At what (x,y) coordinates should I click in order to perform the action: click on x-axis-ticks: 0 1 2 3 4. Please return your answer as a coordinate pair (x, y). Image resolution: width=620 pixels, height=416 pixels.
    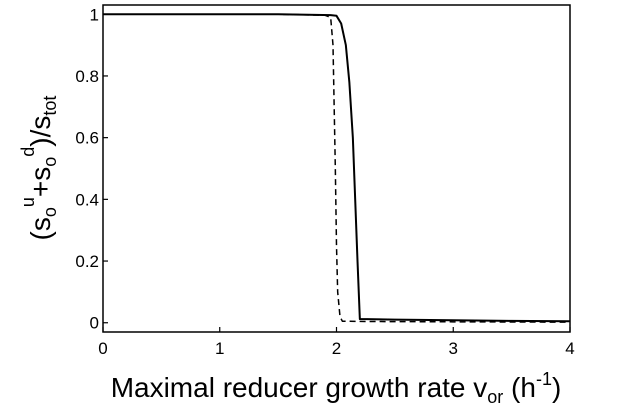
    Looking at the image, I should click on (336, 342).